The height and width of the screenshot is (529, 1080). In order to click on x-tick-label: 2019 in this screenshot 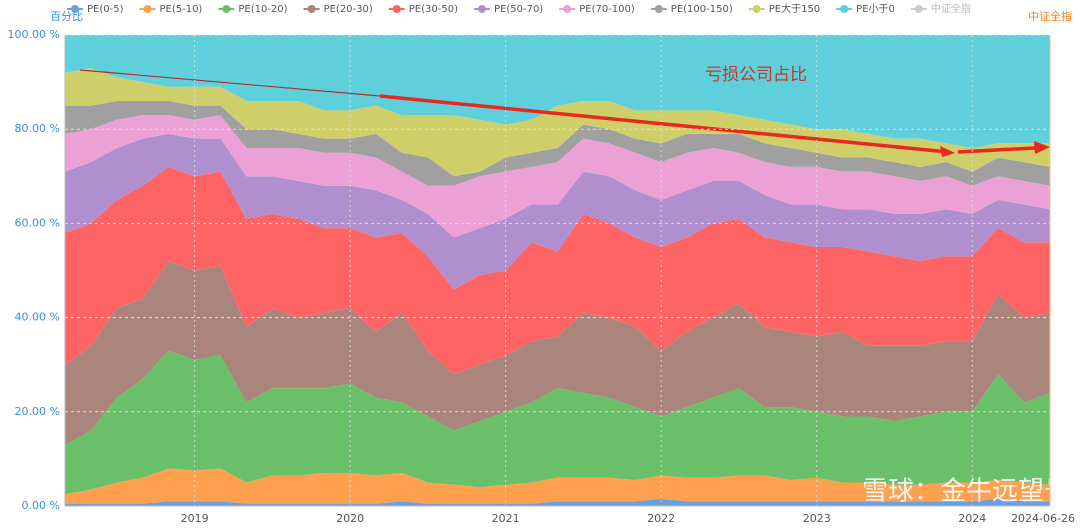, I will do `click(195, 518)`.